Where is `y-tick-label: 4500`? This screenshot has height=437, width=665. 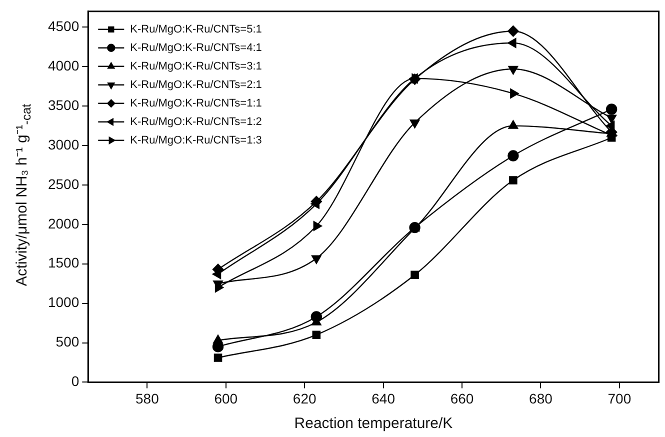
y-tick-label: 4500 is located at coordinates (64, 26).